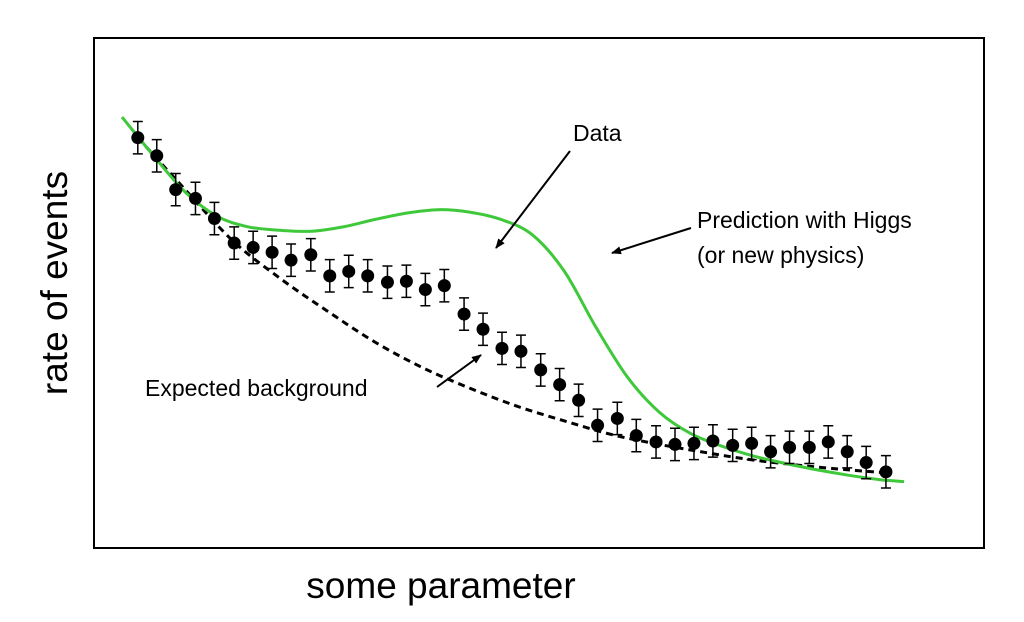 The width and height of the screenshot is (1024, 622). Describe the element at coordinates (651, 241) in the screenshot. I see `annotation-higgs-arrow` at that location.